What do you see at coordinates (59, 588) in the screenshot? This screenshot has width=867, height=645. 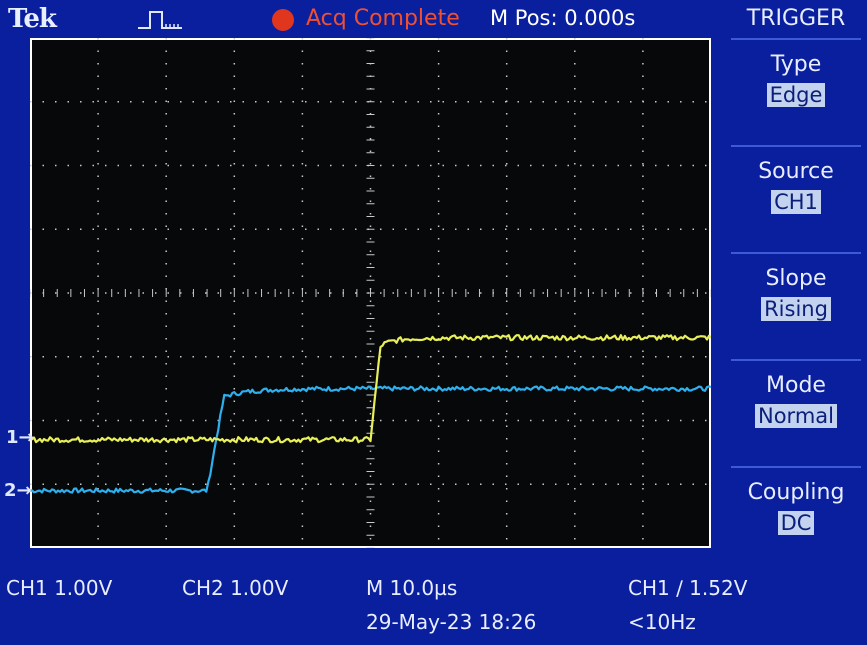 I see `ch1-scale: CH1 1.00V` at bounding box center [59, 588].